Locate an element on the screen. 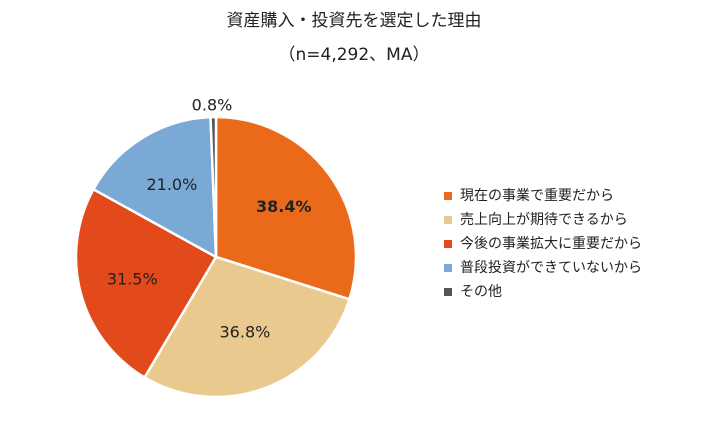  slice-label-5: 0.8% is located at coordinates (212, 105).